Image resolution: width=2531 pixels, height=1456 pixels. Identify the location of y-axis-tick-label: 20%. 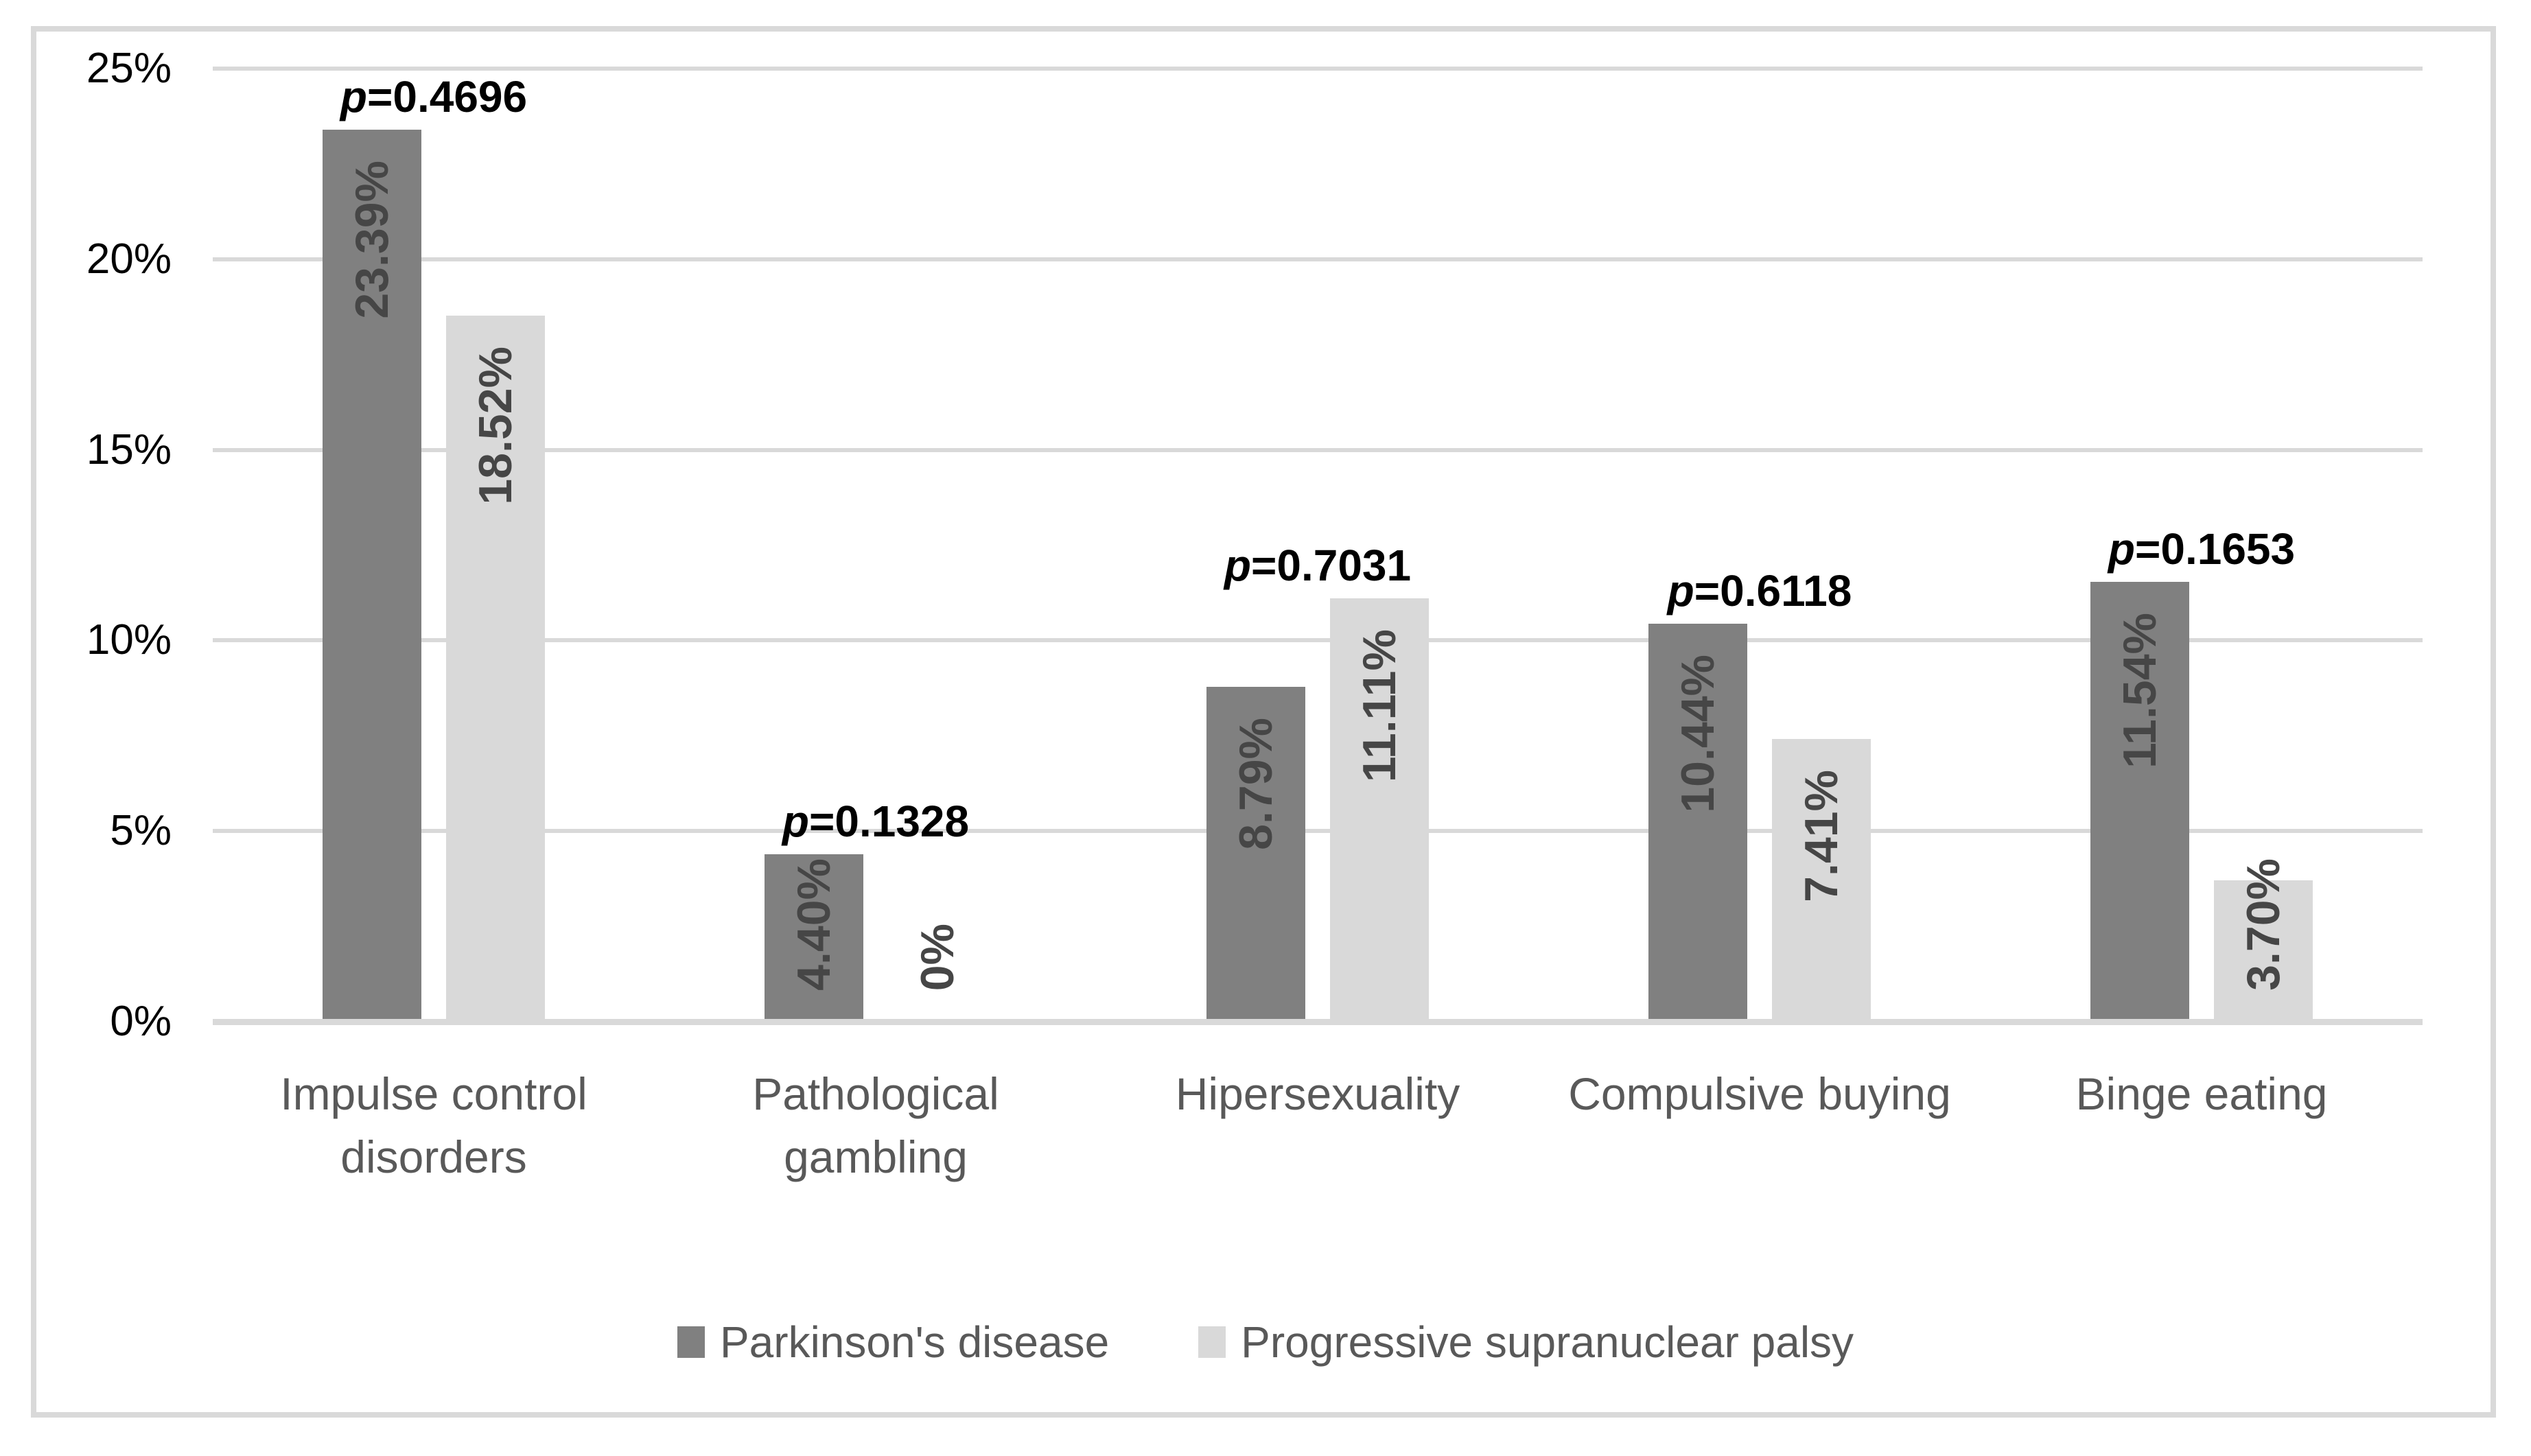
(129, 259).